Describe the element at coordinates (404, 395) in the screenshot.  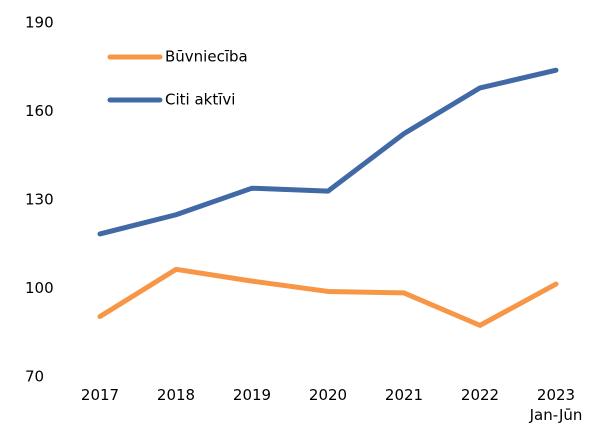
I see `x-tick-label: 2021` at that location.